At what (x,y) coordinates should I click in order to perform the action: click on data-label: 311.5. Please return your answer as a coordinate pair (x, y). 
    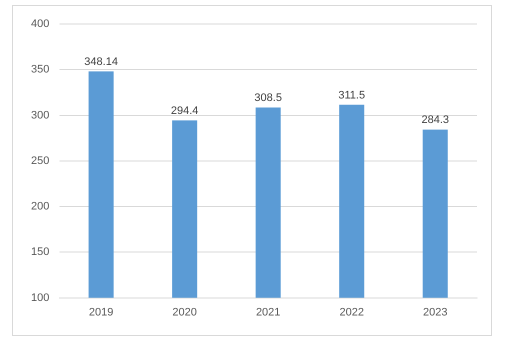
    Looking at the image, I should click on (352, 95).